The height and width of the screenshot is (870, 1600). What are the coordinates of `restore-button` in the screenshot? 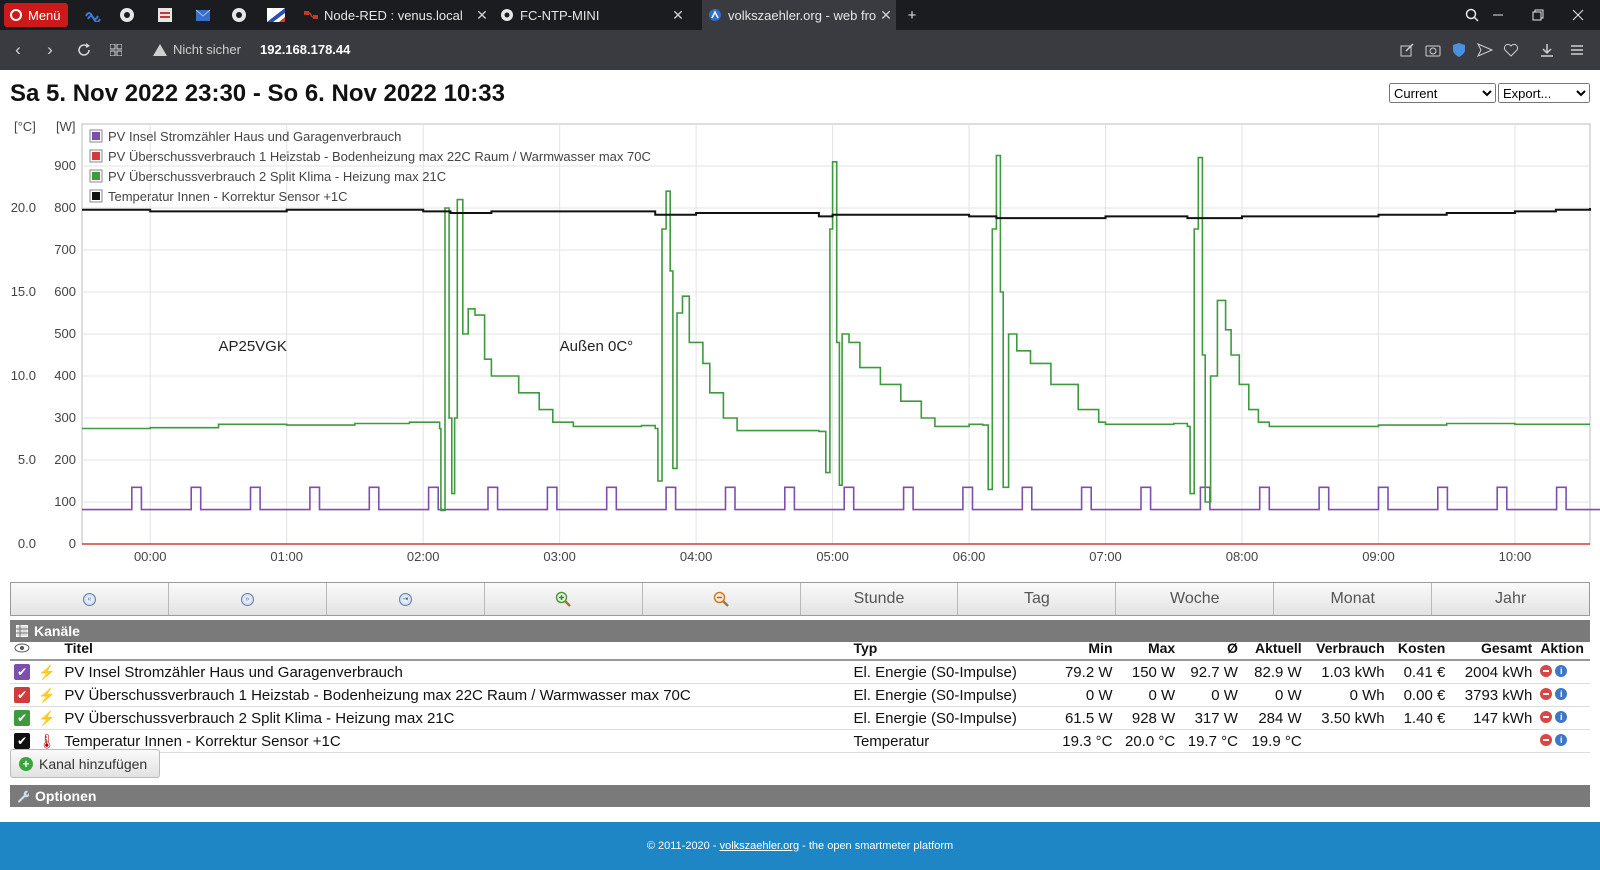 It's located at (1538, 15).